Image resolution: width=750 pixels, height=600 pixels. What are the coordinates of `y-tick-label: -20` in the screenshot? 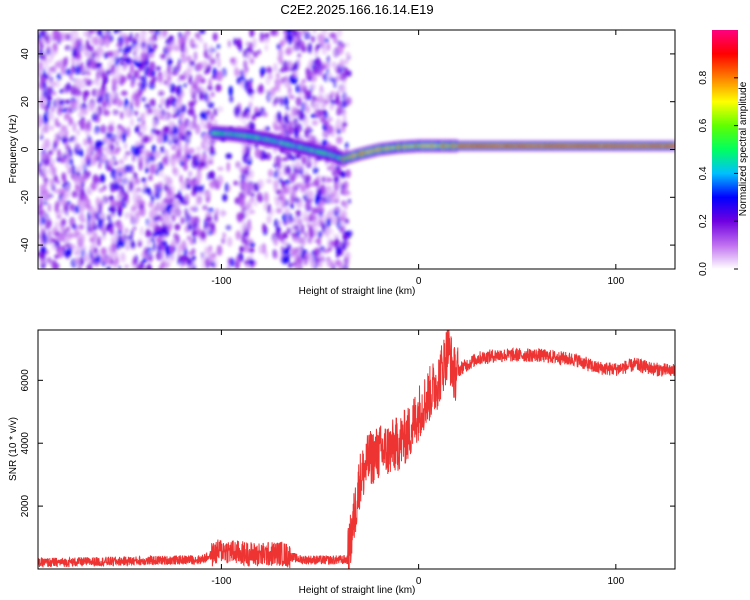 It's located at (25, 197).